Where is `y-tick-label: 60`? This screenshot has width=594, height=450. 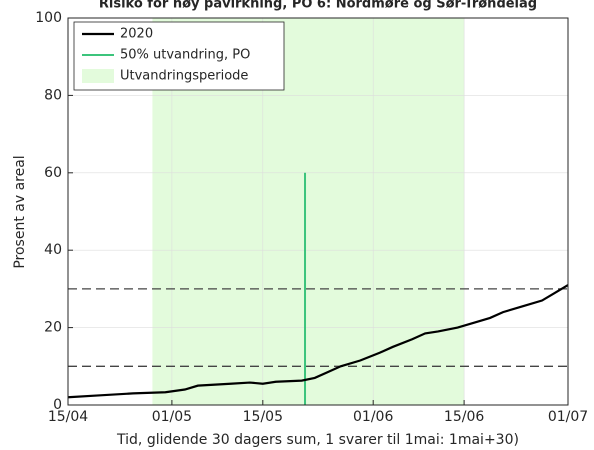 y-tick-label: 60 is located at coordinates (53, 173).